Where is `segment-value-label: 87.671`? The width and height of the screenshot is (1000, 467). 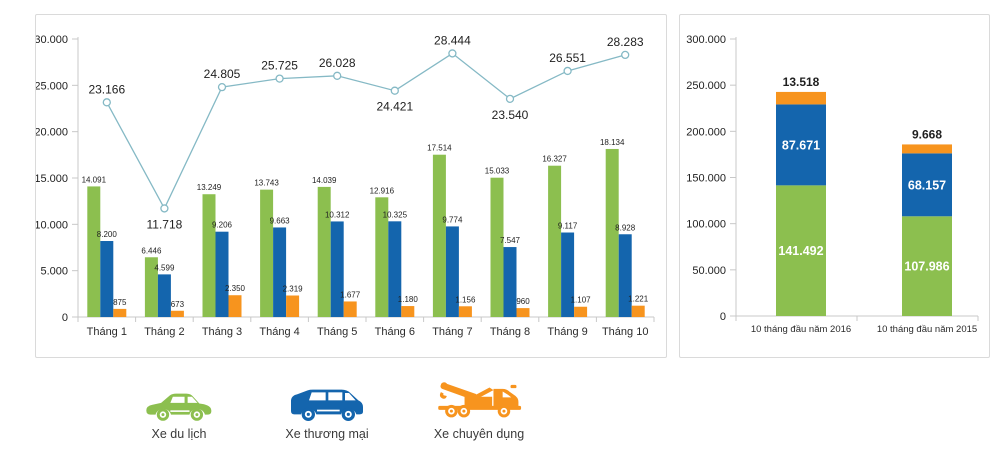 segment-value-label: 87.671 is located at coordinates (801, 145).